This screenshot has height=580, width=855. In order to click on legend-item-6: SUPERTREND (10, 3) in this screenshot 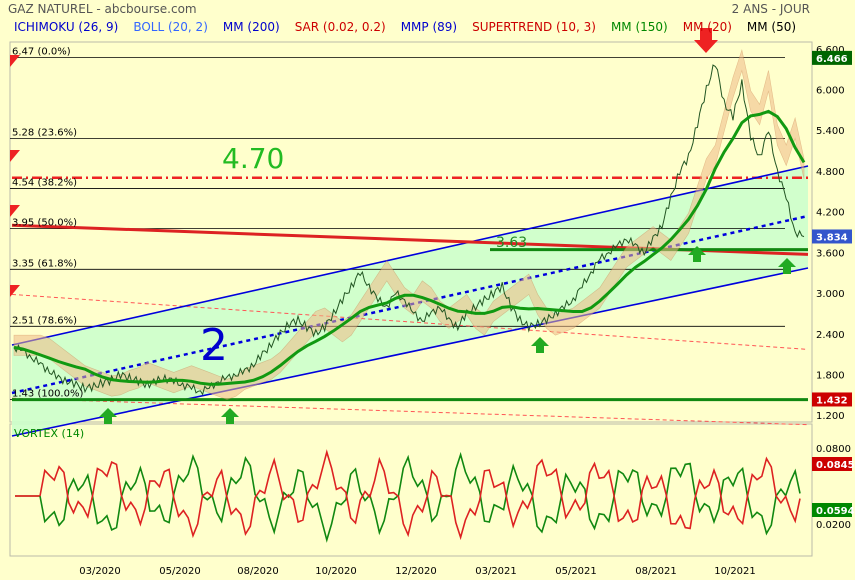, I will do `click(534, 27)`.